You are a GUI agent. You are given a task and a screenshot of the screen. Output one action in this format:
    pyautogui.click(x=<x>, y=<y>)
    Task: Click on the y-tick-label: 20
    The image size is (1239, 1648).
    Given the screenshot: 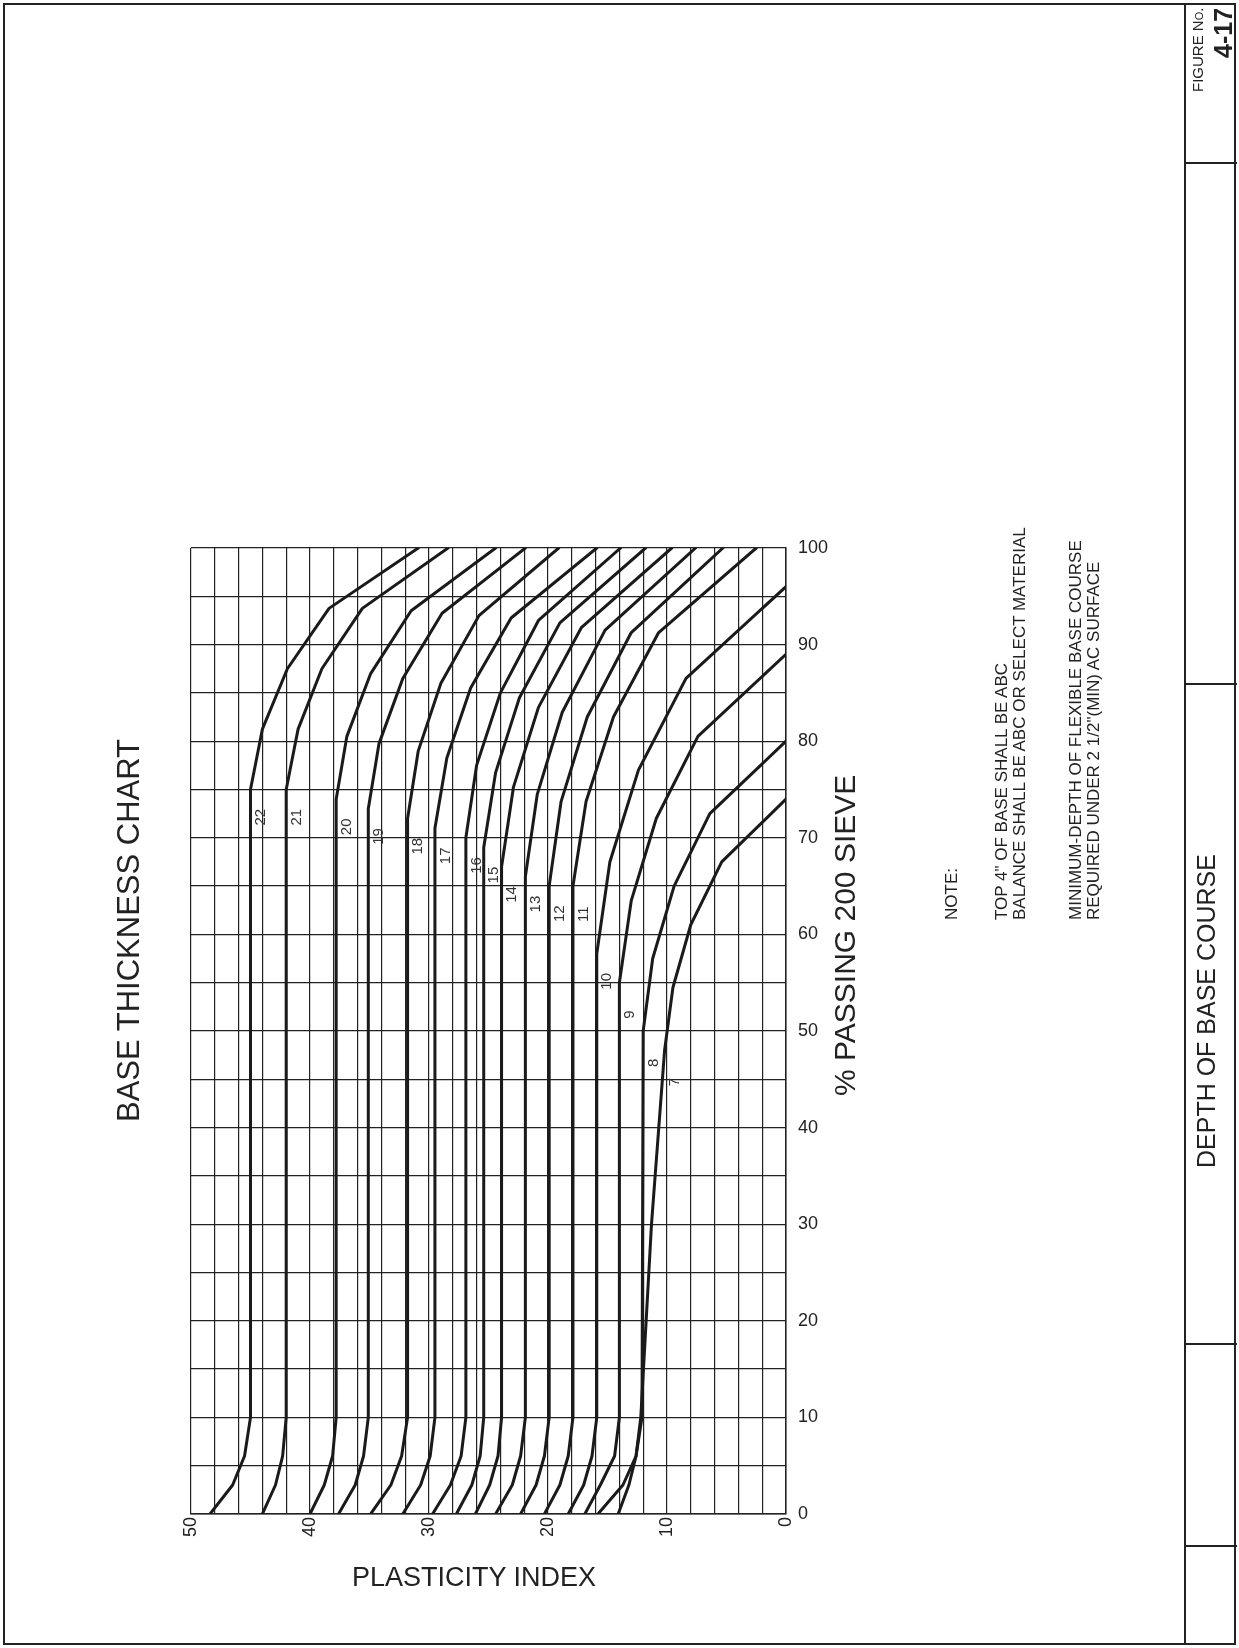 What is the action you would take?
    pyautogui.click(x=807, y=1319)
    